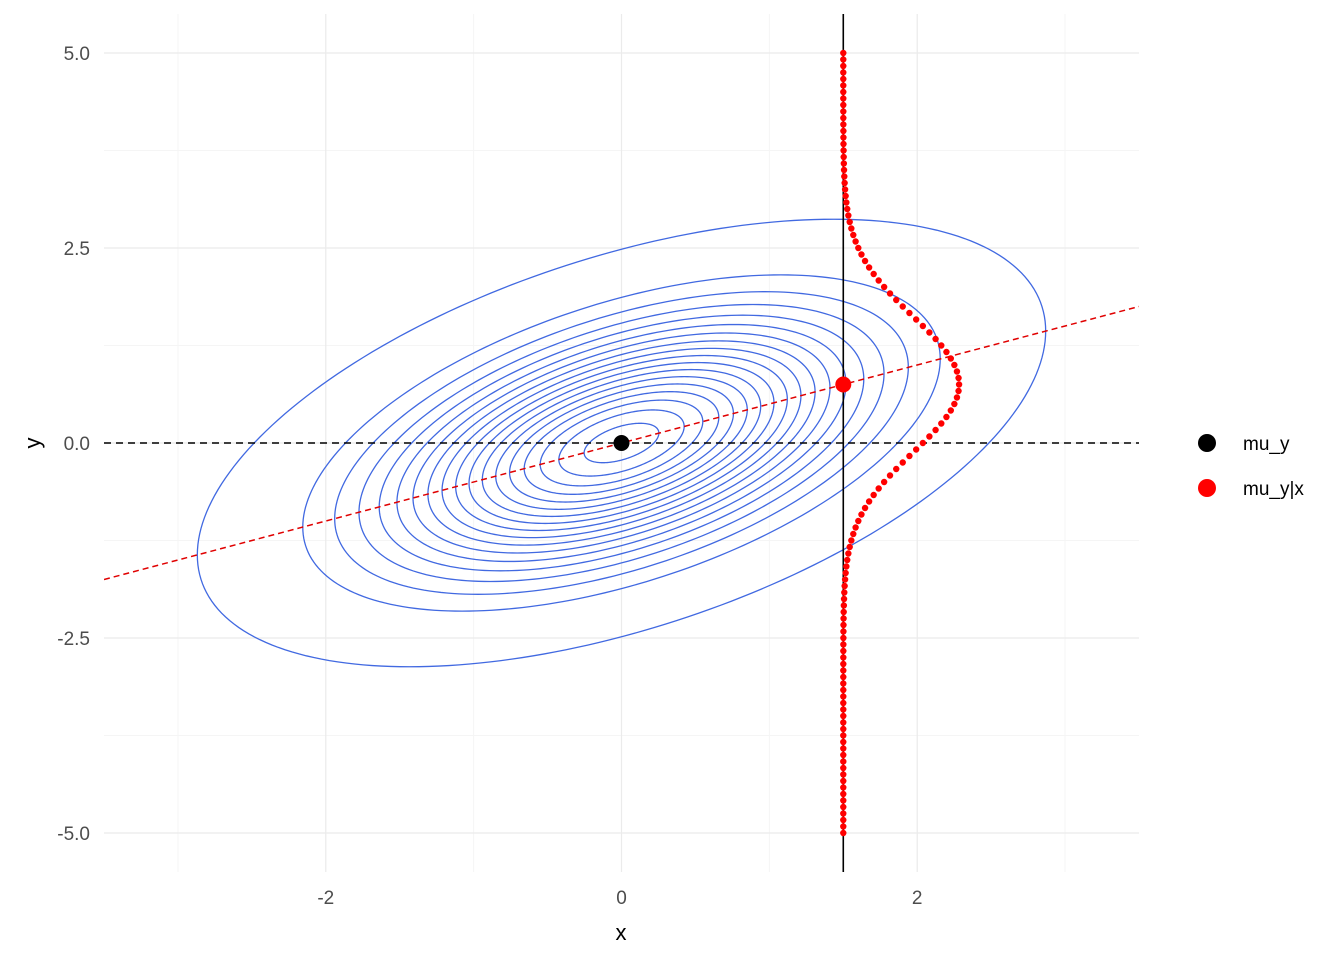  I want to click on contour-line, so click(621, 443).